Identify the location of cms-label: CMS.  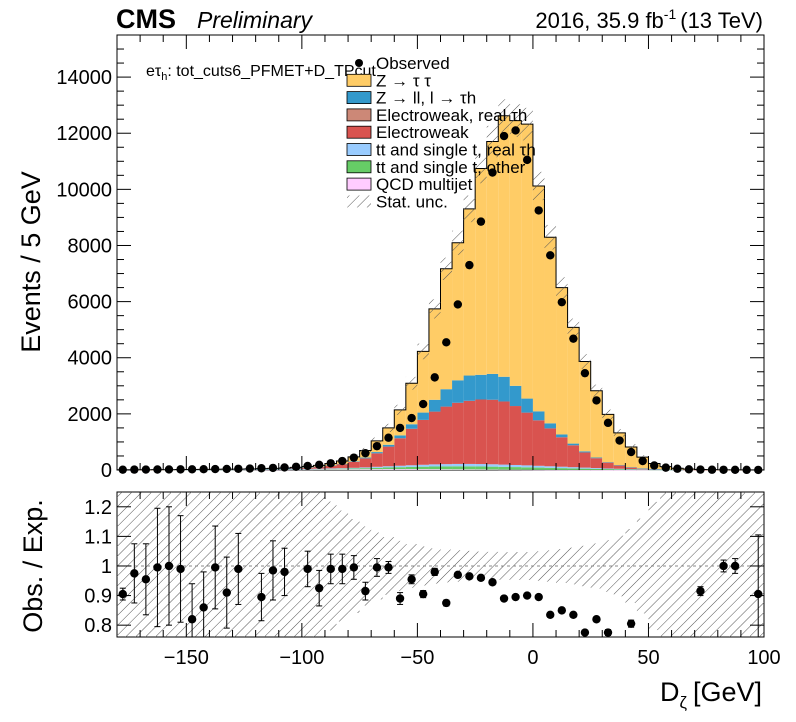
(146, 19).